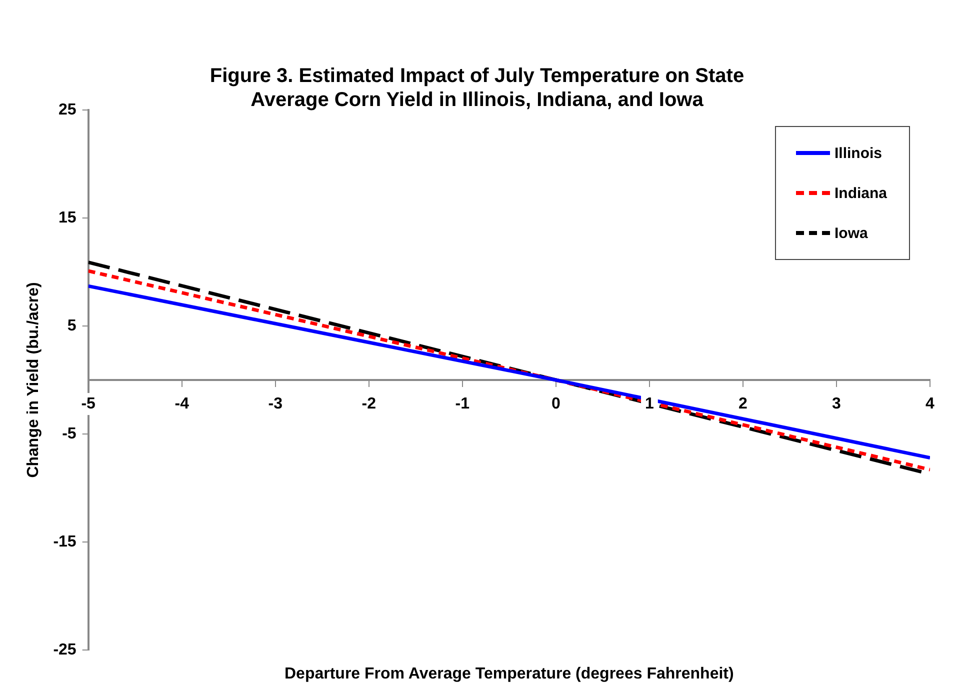 Image resolution: width=954 pixels, height=698 pixels. Describe the element at coordinates (509, 673) in the screenshot. I see `x-axis-title: Departure From Average Temperature (degrees Fahrenheit)` at that location.